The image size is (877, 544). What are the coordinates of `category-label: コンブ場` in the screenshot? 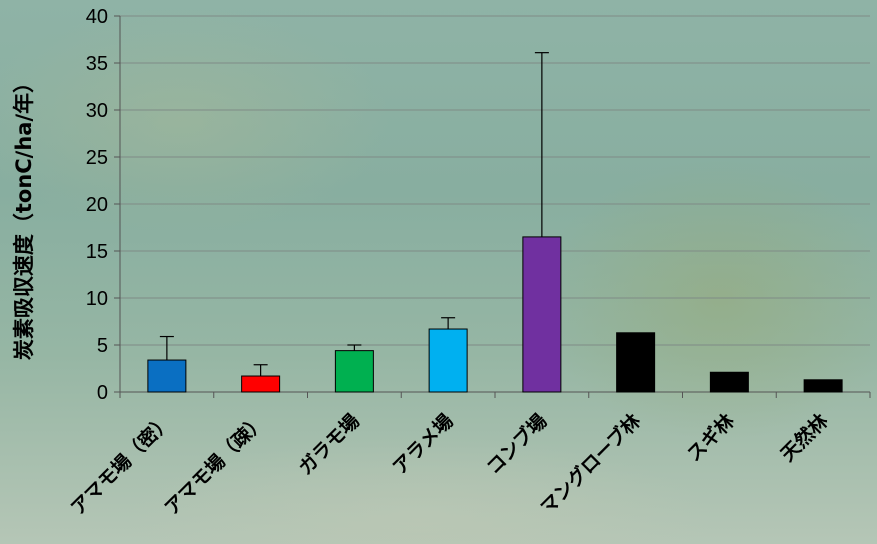 It's located at (517, 444).